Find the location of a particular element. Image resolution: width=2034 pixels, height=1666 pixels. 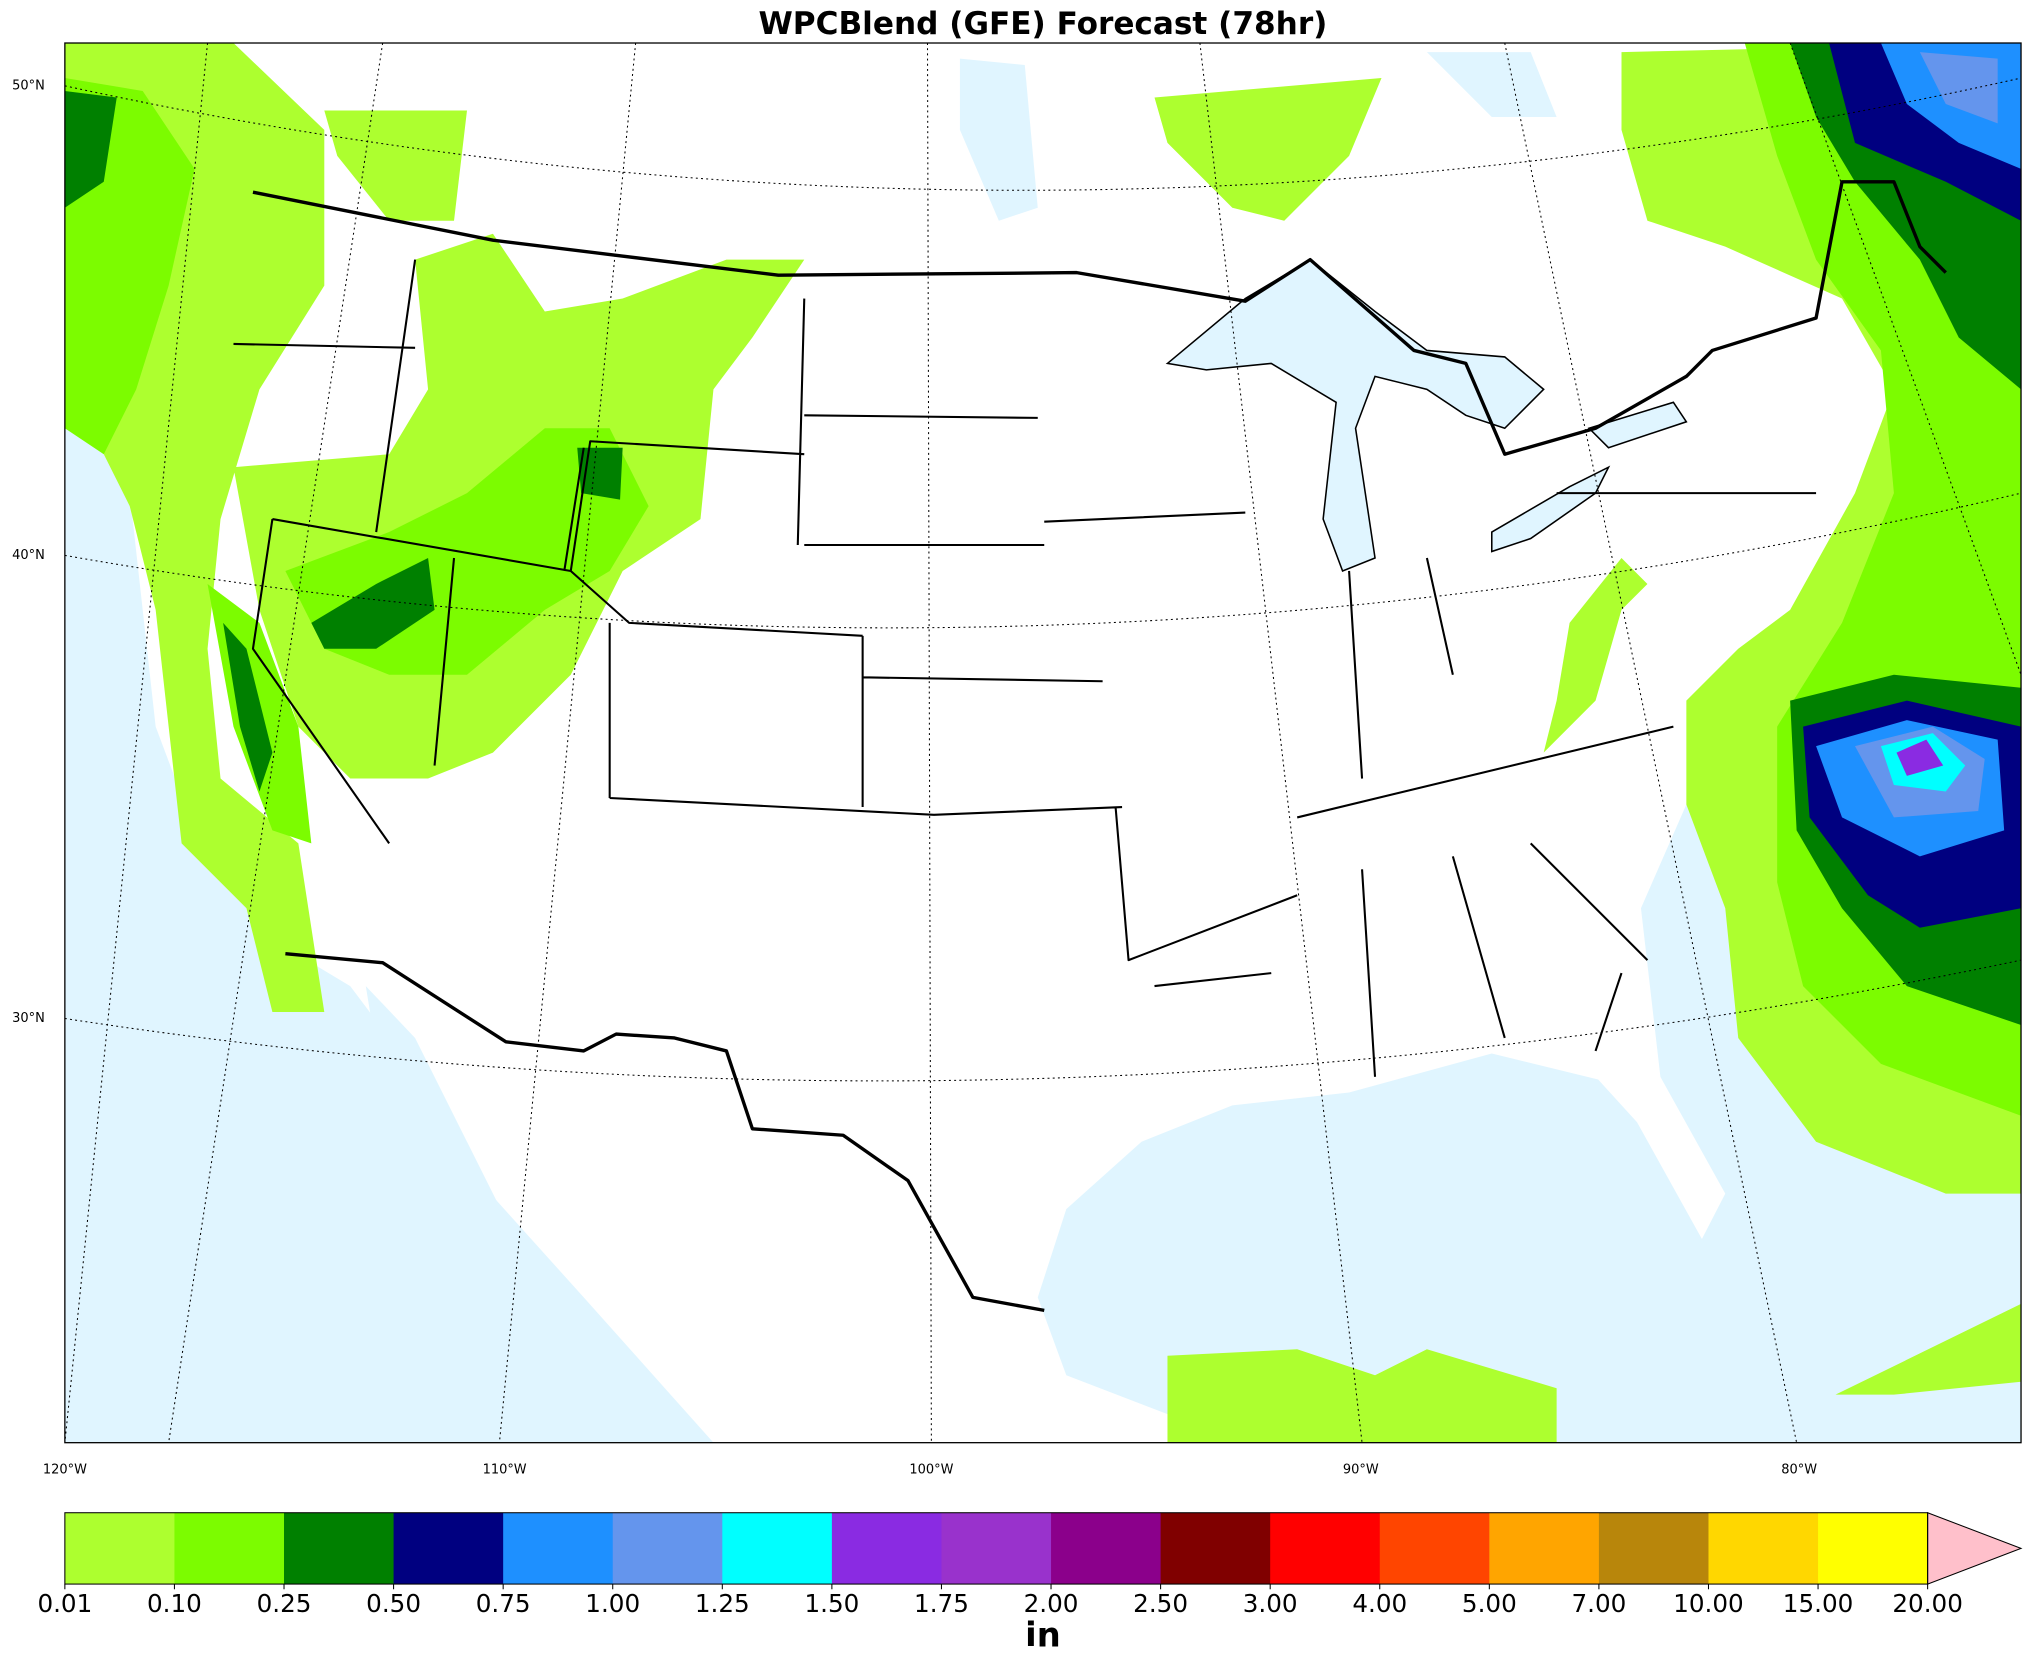

precip-west-coast-heavy is located at coordinates (188, 461).